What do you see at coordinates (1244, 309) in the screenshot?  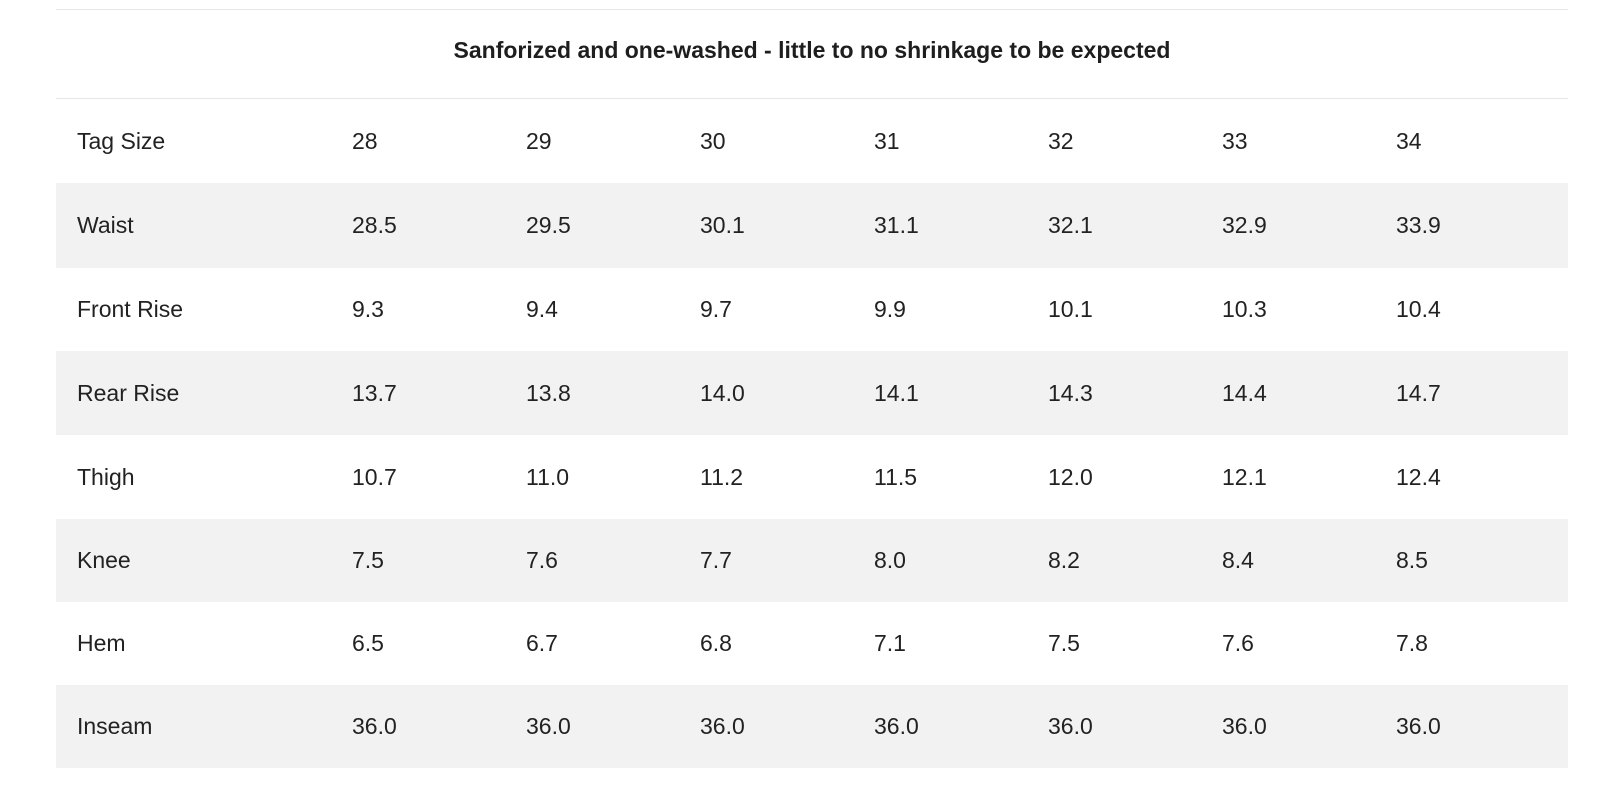 I see `table-cell: 10.3` at bounding box center [1244, 309].